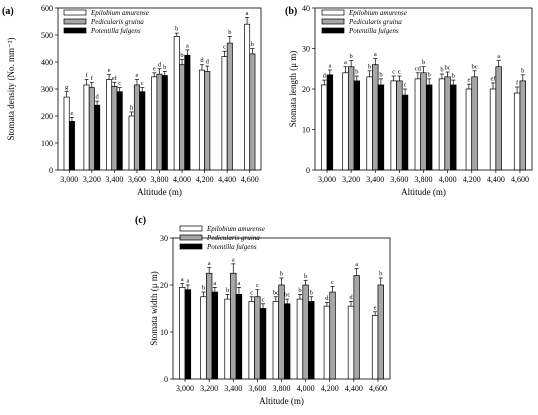 The height and width of the screenshot is (415, 538). What do you see at coordinates (47, 62) in the screenshot?
I see `y-tick-label: 400` at bounding box center [47, 62].